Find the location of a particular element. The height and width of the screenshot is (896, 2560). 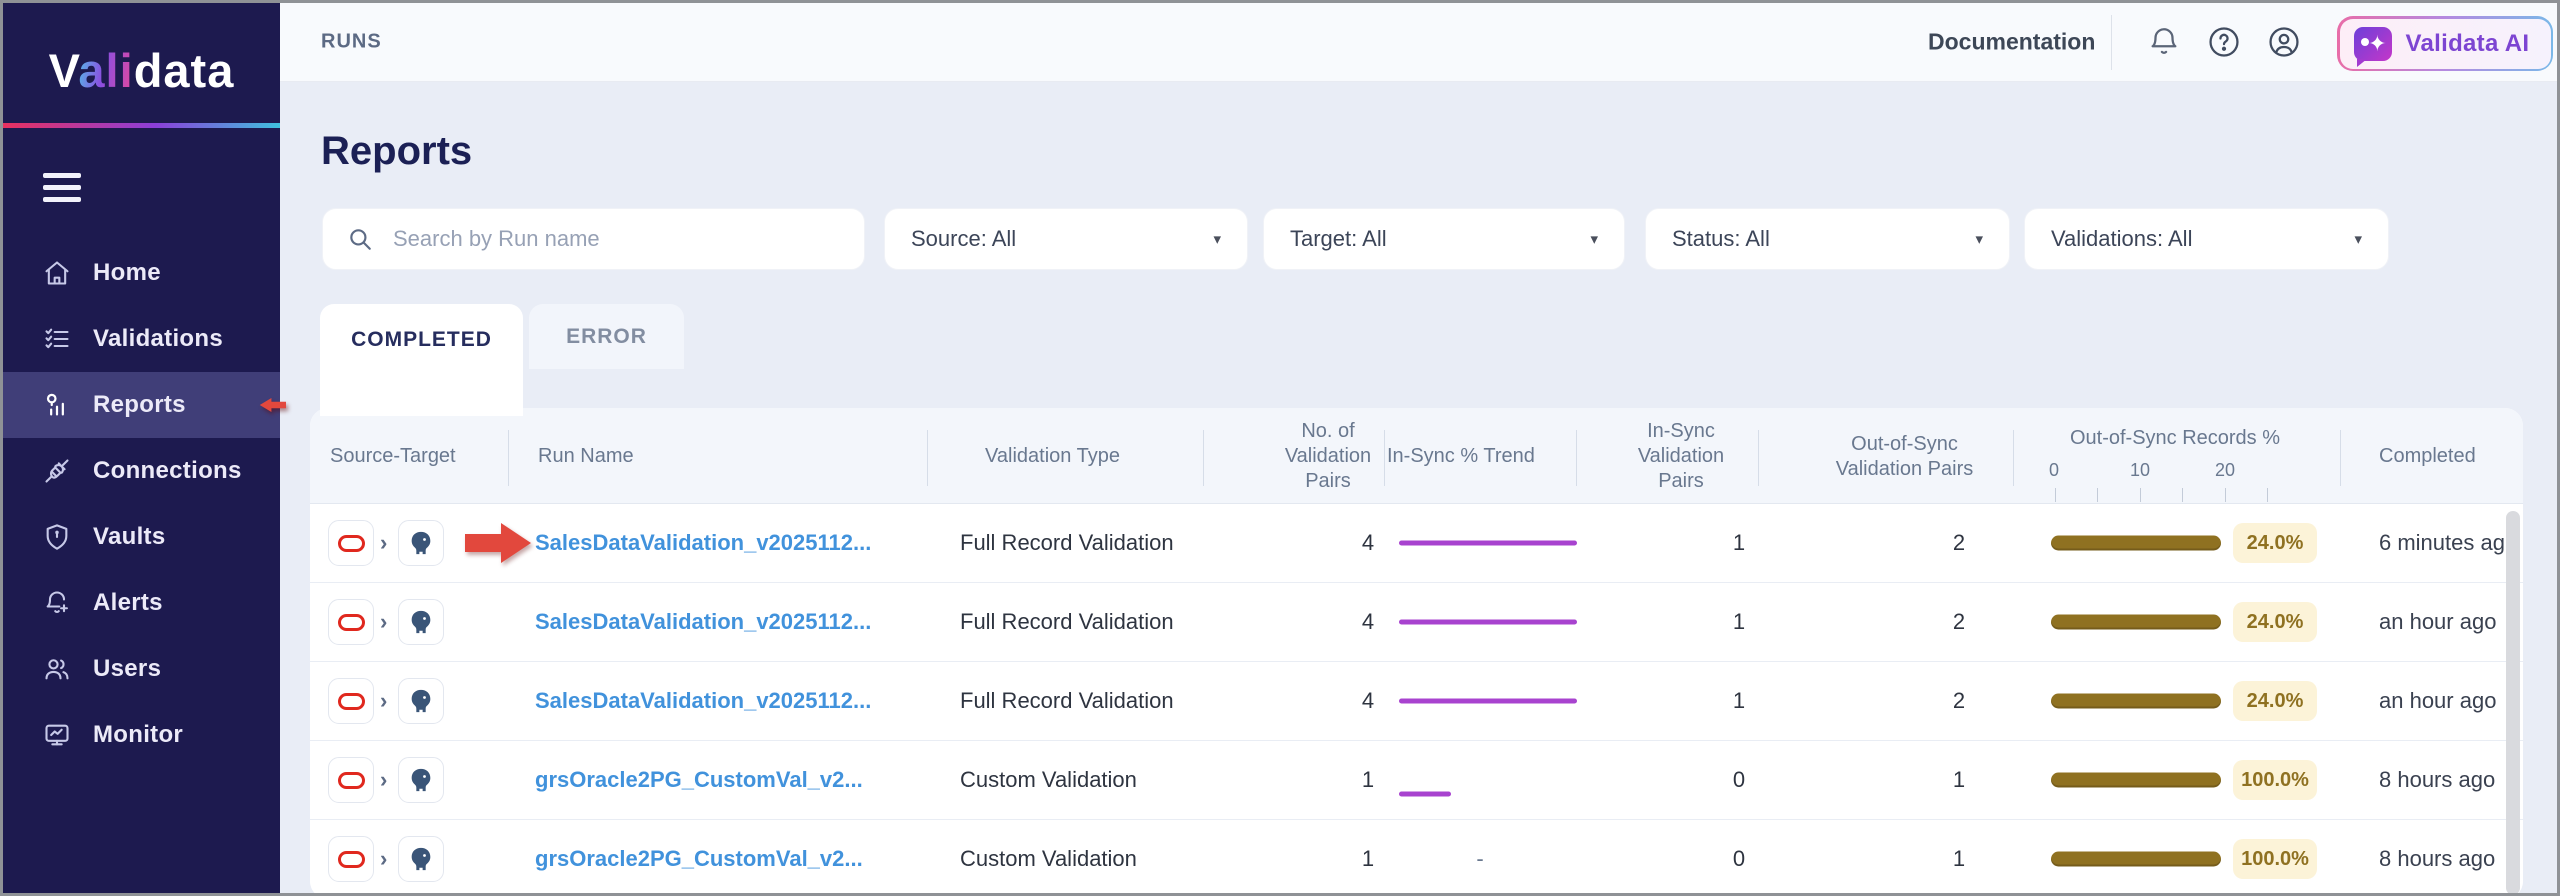

tab-error-label: ERROR is located at coordinates (606, 336).